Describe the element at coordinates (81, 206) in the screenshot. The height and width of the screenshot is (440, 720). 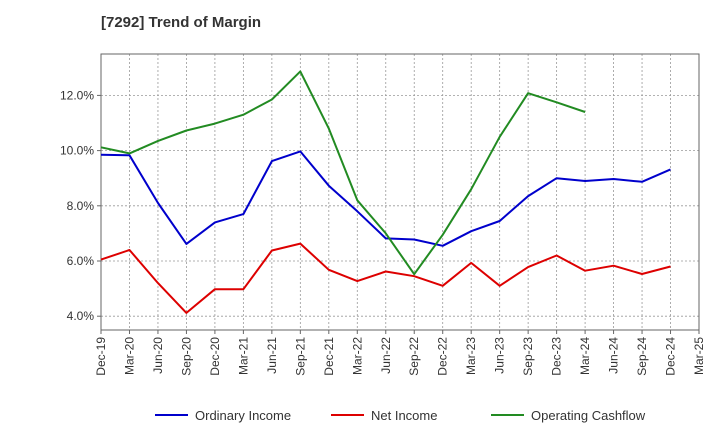
I see `y-tick-label: 8.0%` at that location.